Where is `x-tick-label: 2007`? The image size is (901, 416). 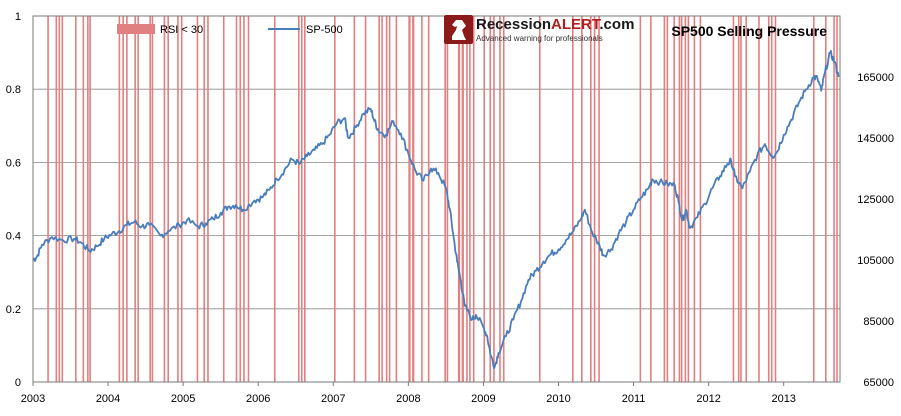
x-tick-label: 2007 is located at coordinates (333, 399).